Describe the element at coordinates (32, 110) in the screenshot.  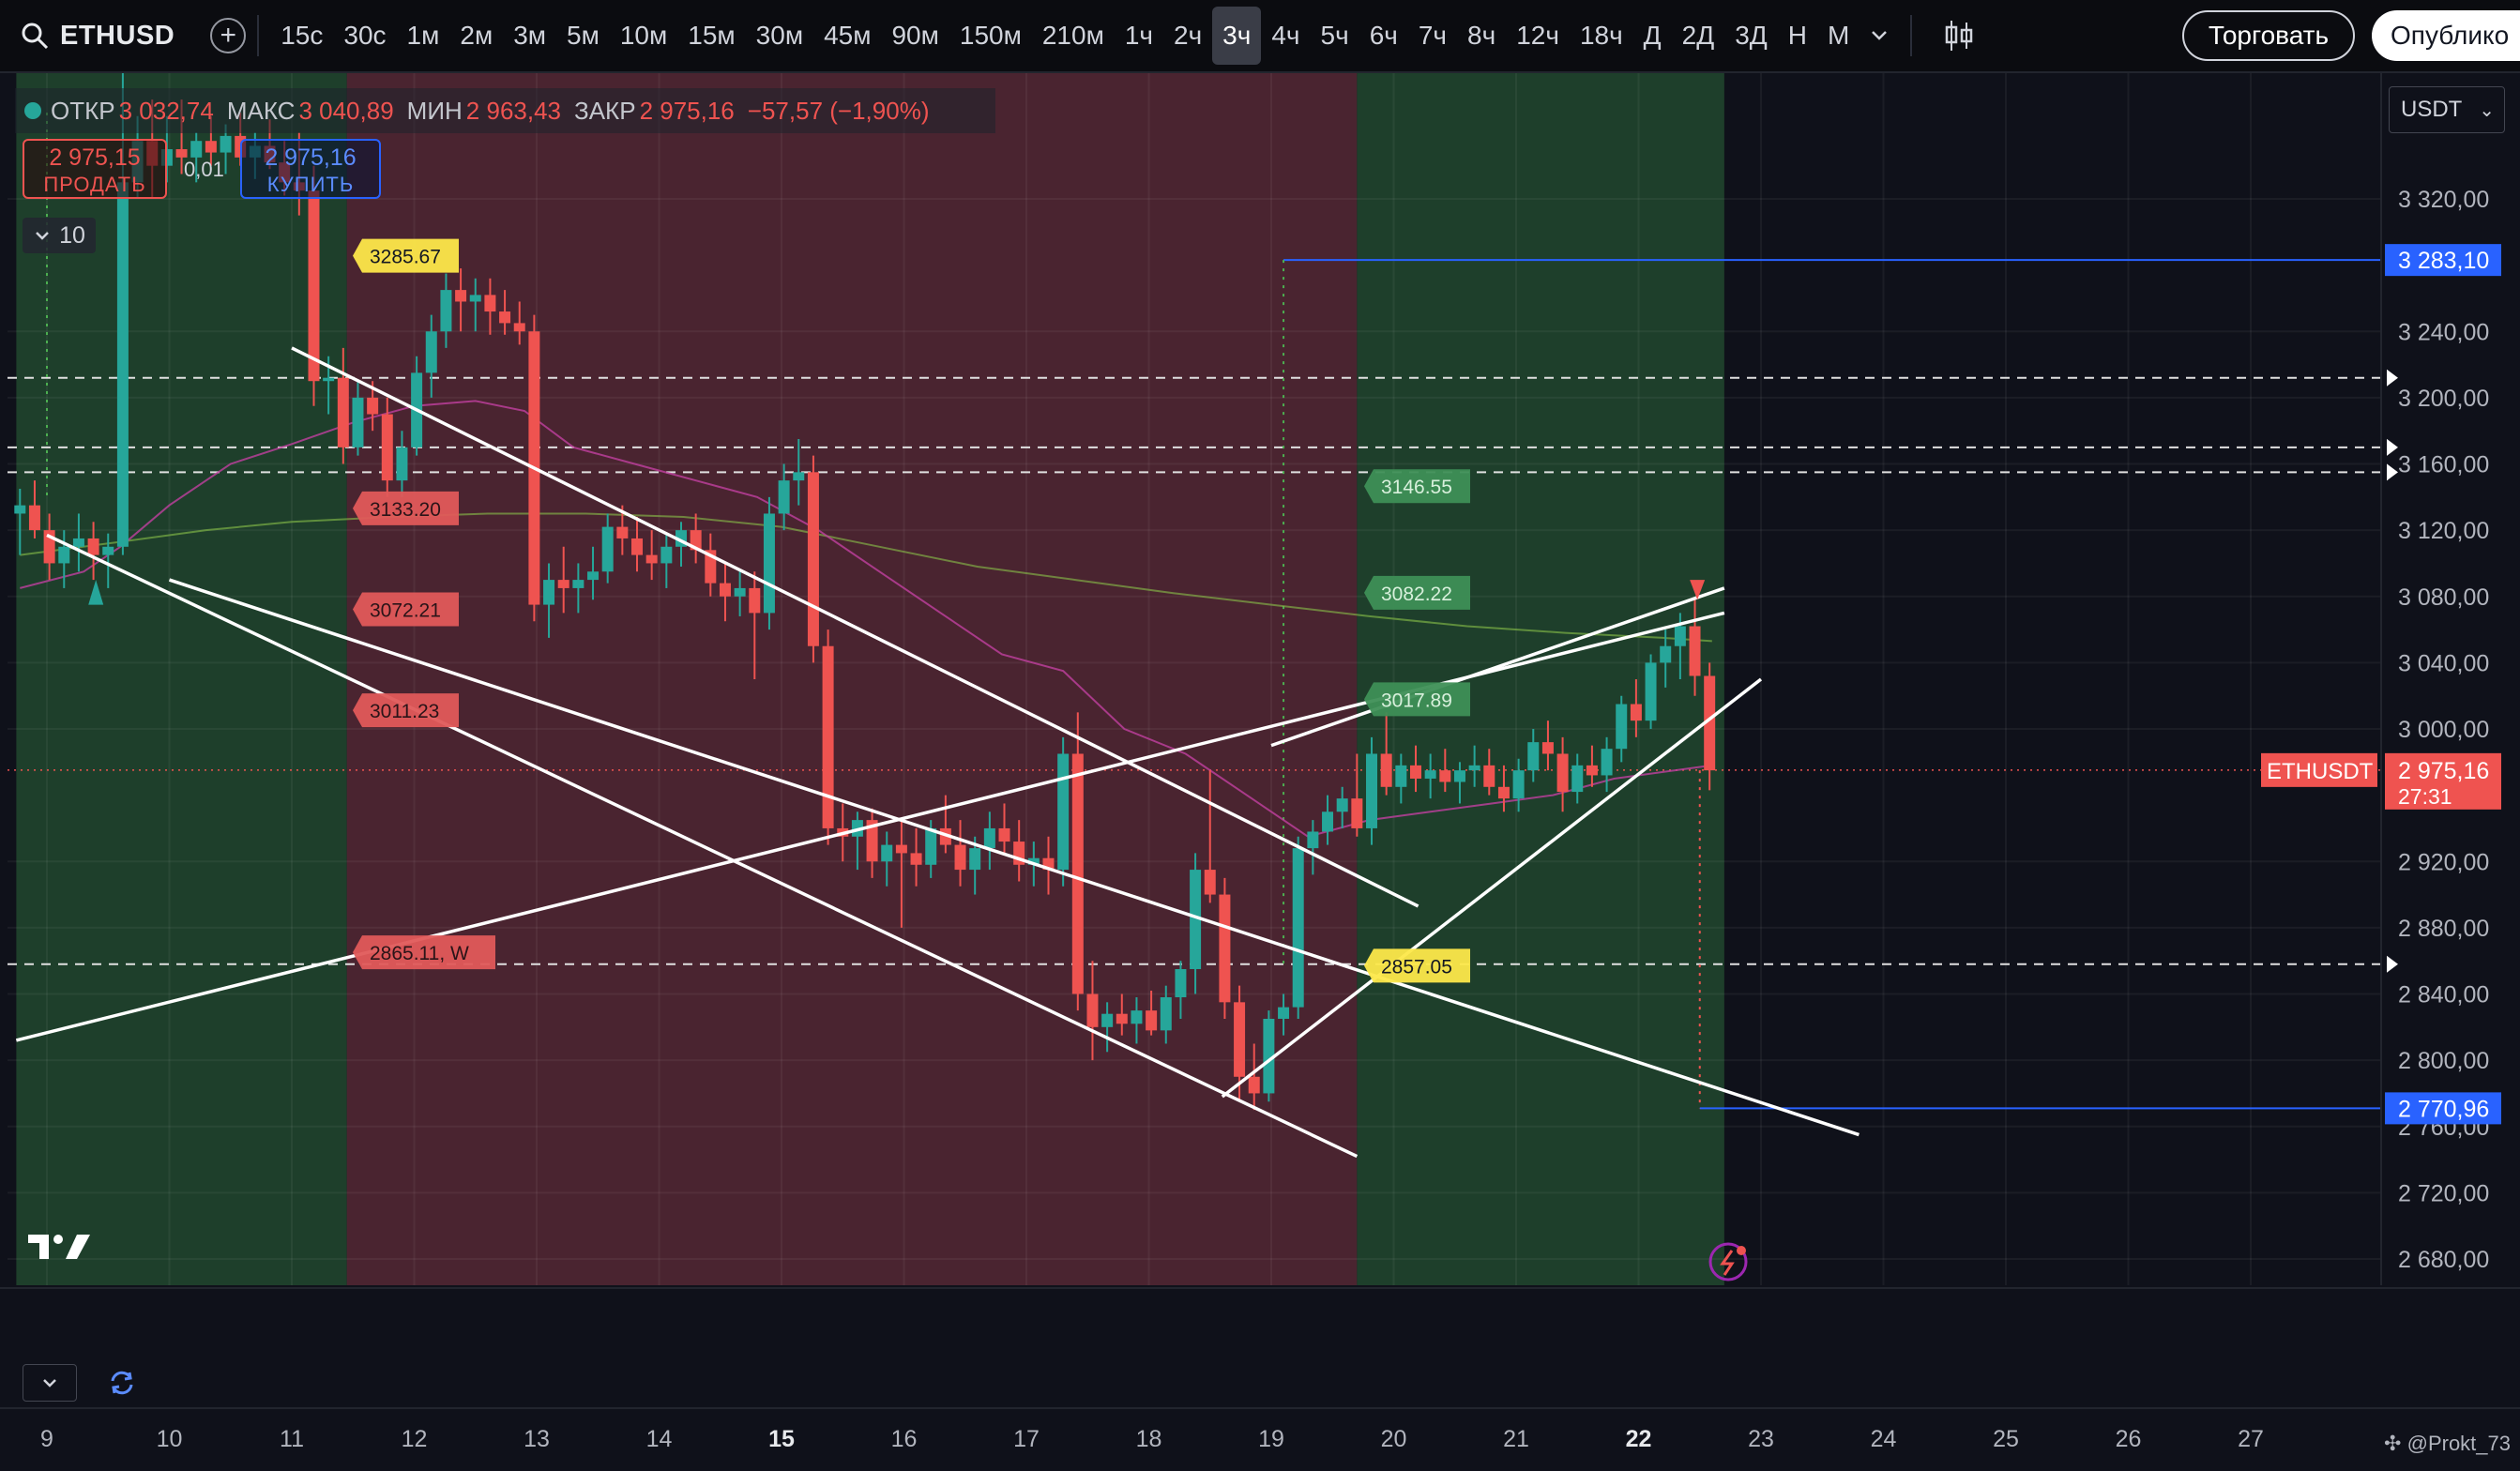
I see `status-dot` at that location.